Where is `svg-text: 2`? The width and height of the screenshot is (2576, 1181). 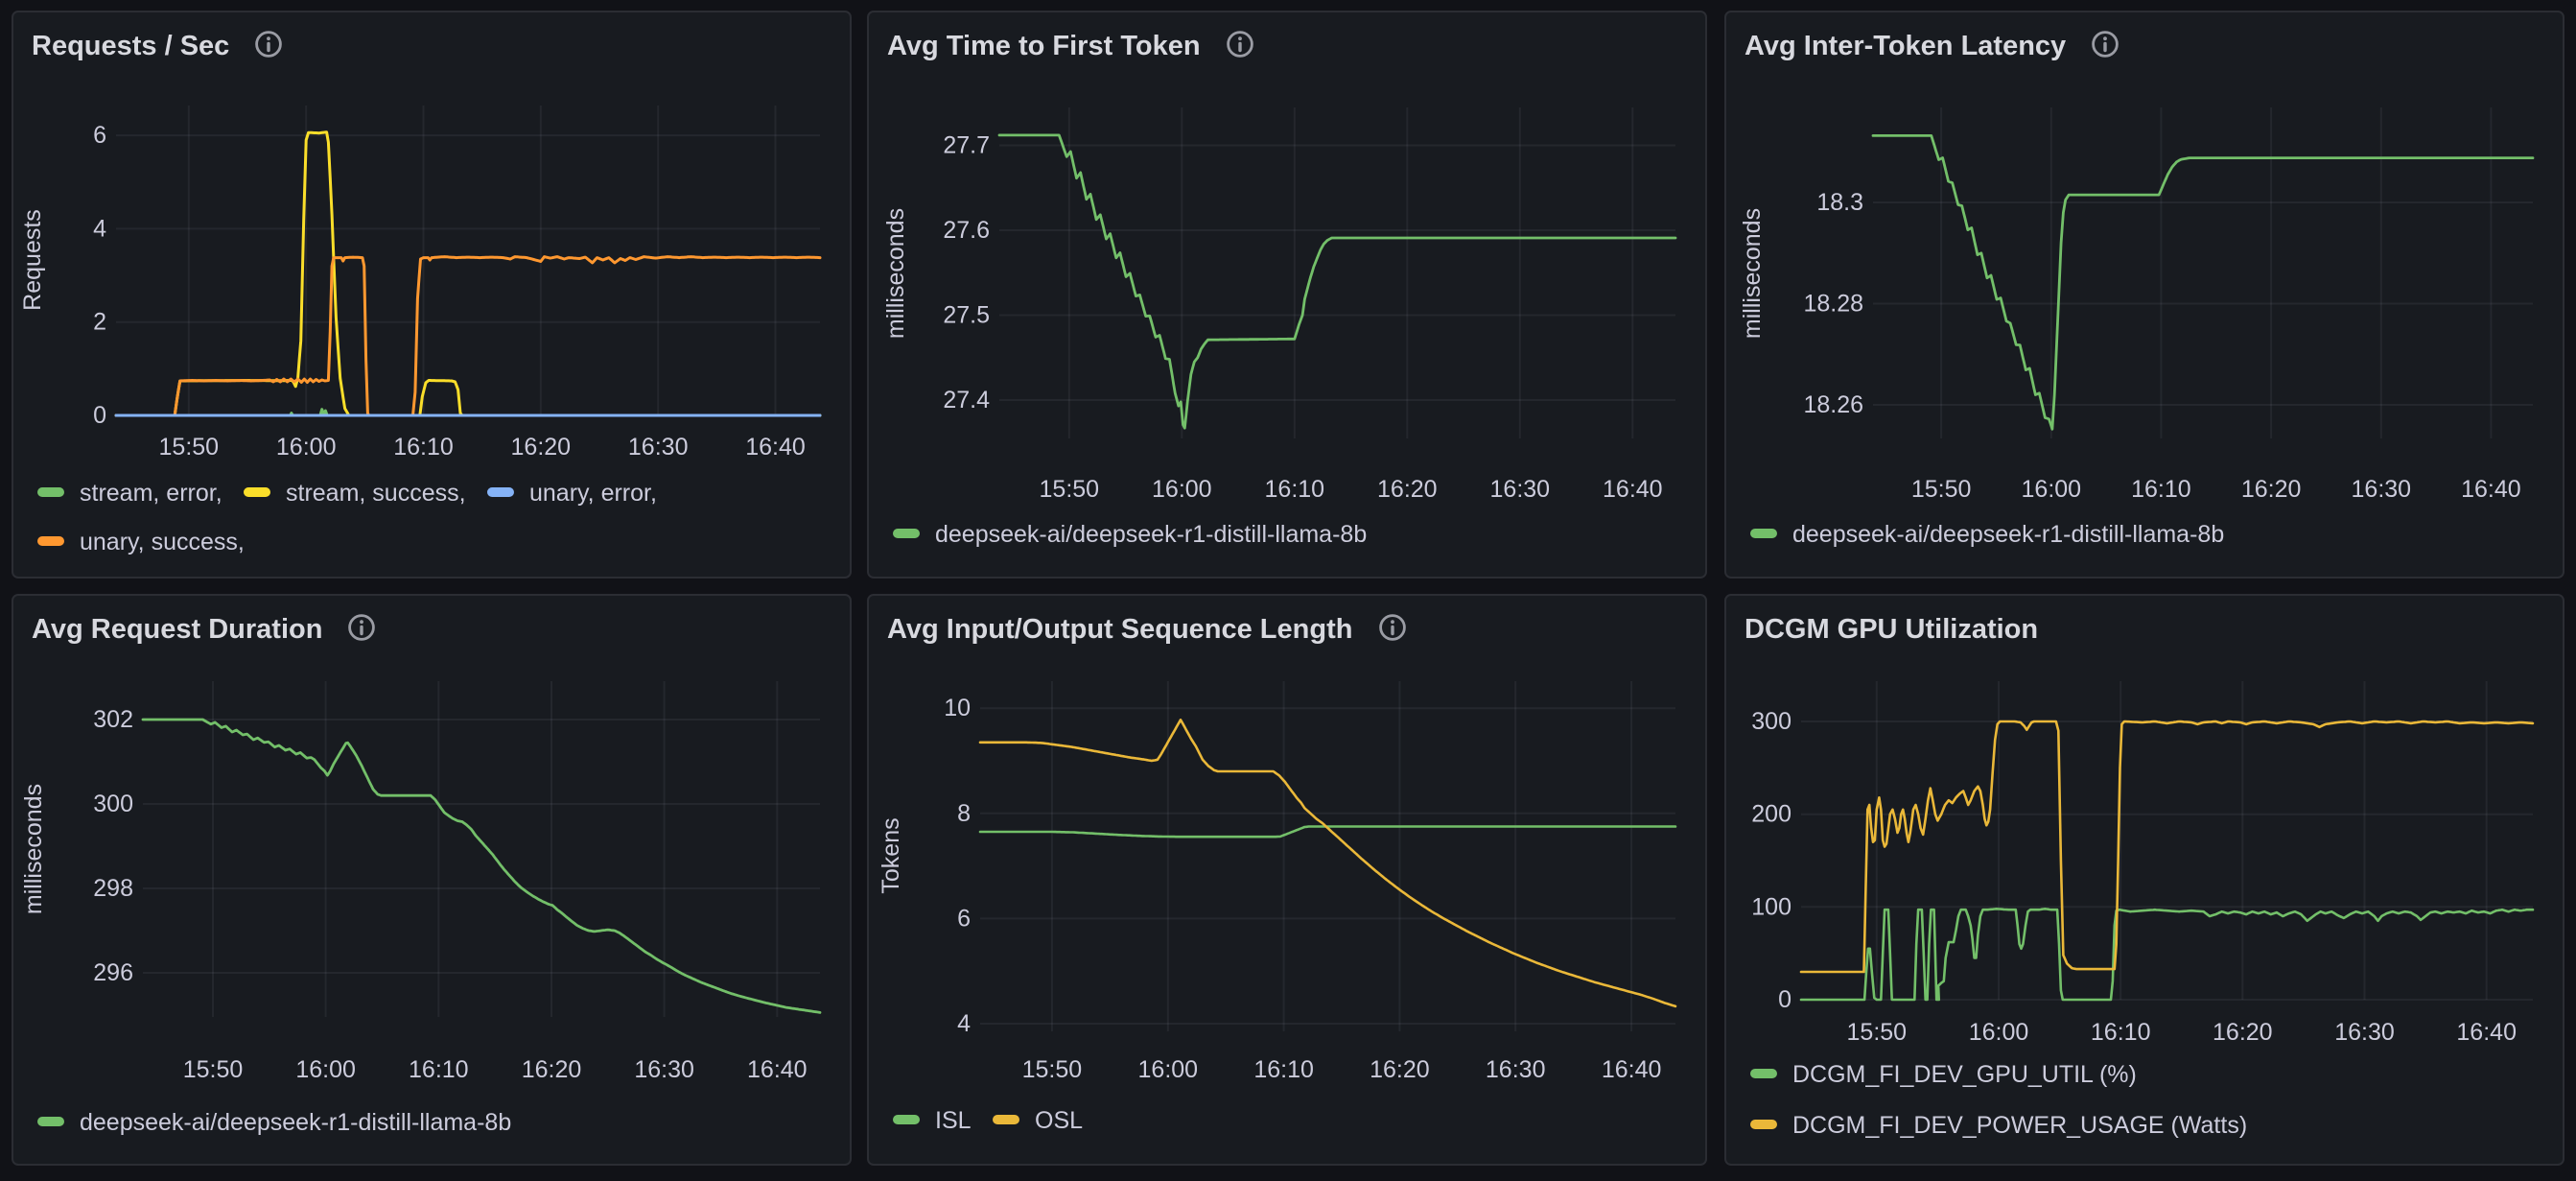
svg-text: 2 is located at coordinates (99, 322).